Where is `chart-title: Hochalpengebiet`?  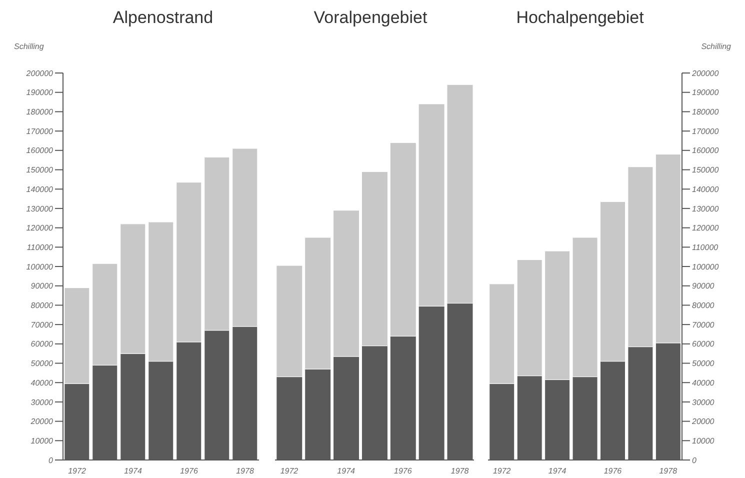 chart-title: Hochalpengebiet is located at coordinates (580, 18).